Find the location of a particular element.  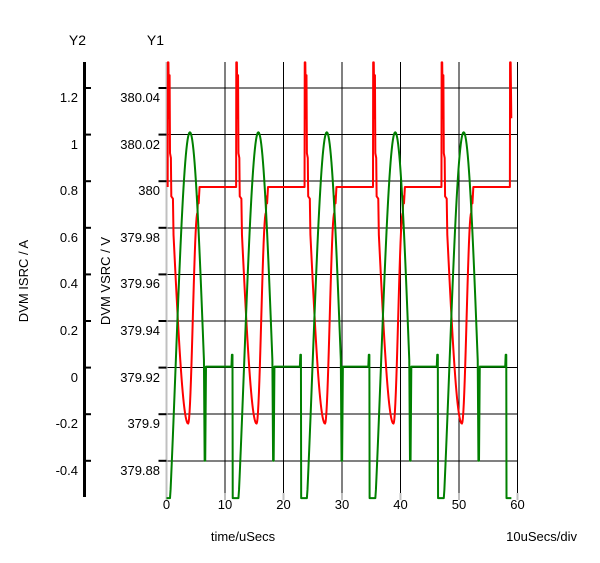

y1-tick-label: 379.96 is located at coordinates (140, 284).